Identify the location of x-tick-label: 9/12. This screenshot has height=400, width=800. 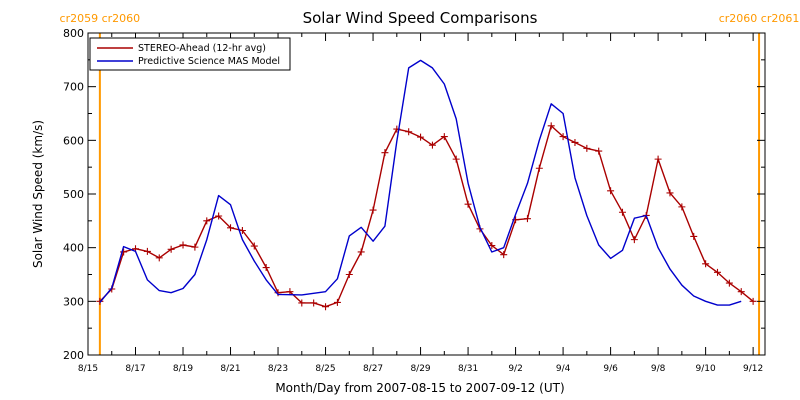
(753, 369).